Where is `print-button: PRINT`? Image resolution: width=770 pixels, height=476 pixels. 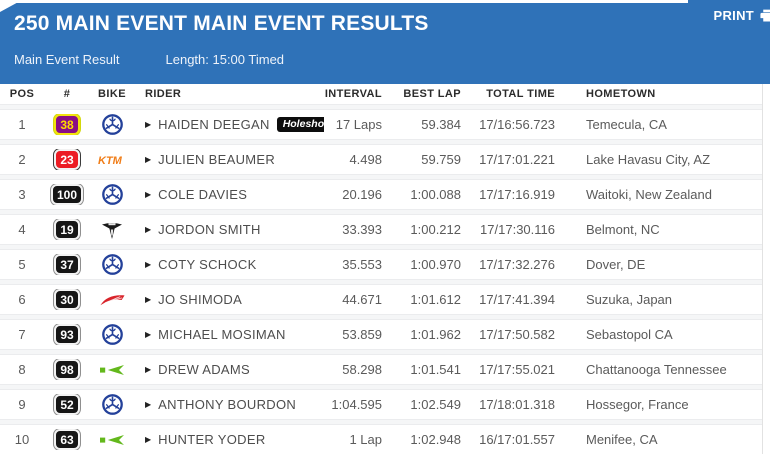
print-button: PRINT is located at coordinates (742, 15).